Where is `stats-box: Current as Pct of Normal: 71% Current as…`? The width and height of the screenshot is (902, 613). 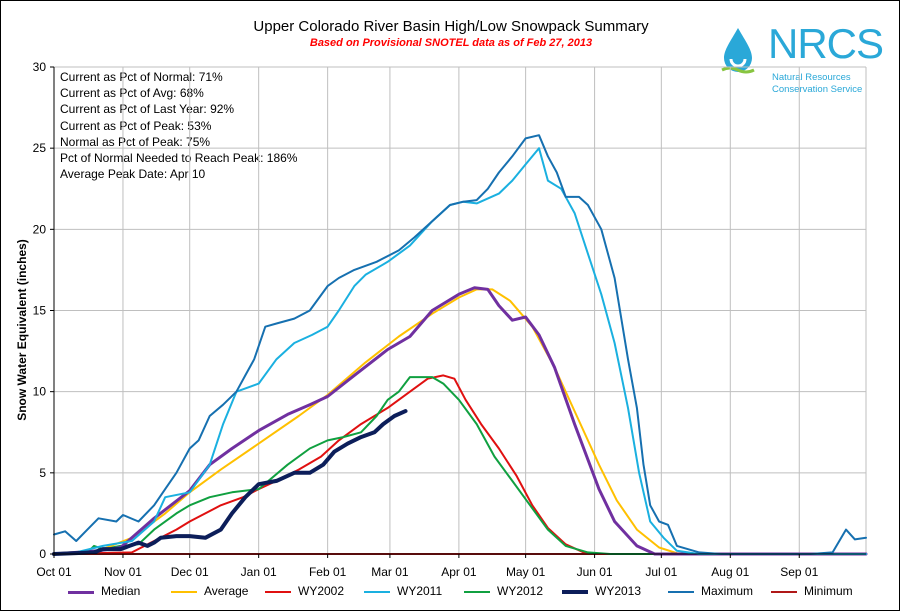 stats-box: Current as Pct of Normal: 71% Current as… is located at coordinates (178, 125).